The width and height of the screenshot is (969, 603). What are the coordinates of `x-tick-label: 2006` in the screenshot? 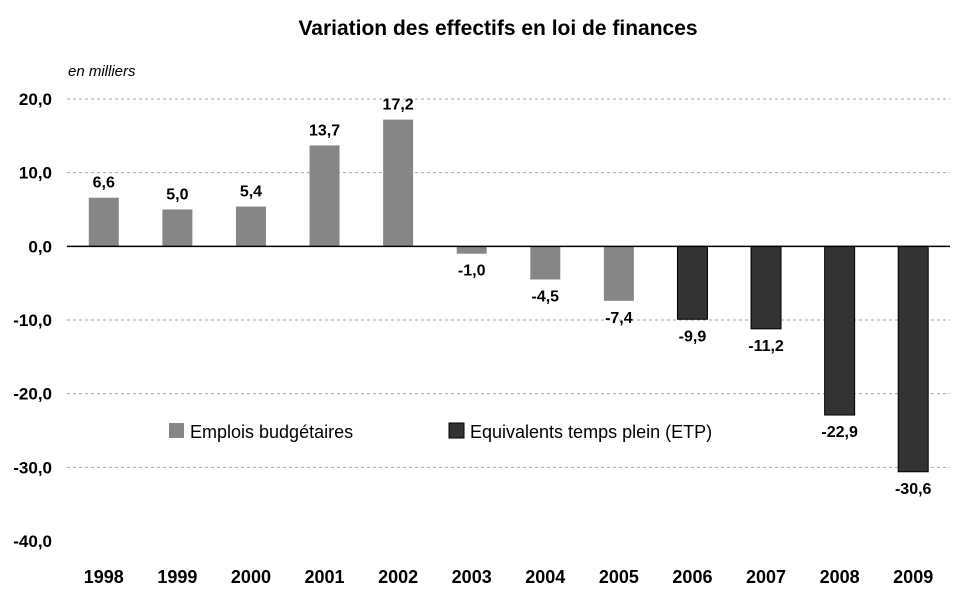 It's located at (692, 577).